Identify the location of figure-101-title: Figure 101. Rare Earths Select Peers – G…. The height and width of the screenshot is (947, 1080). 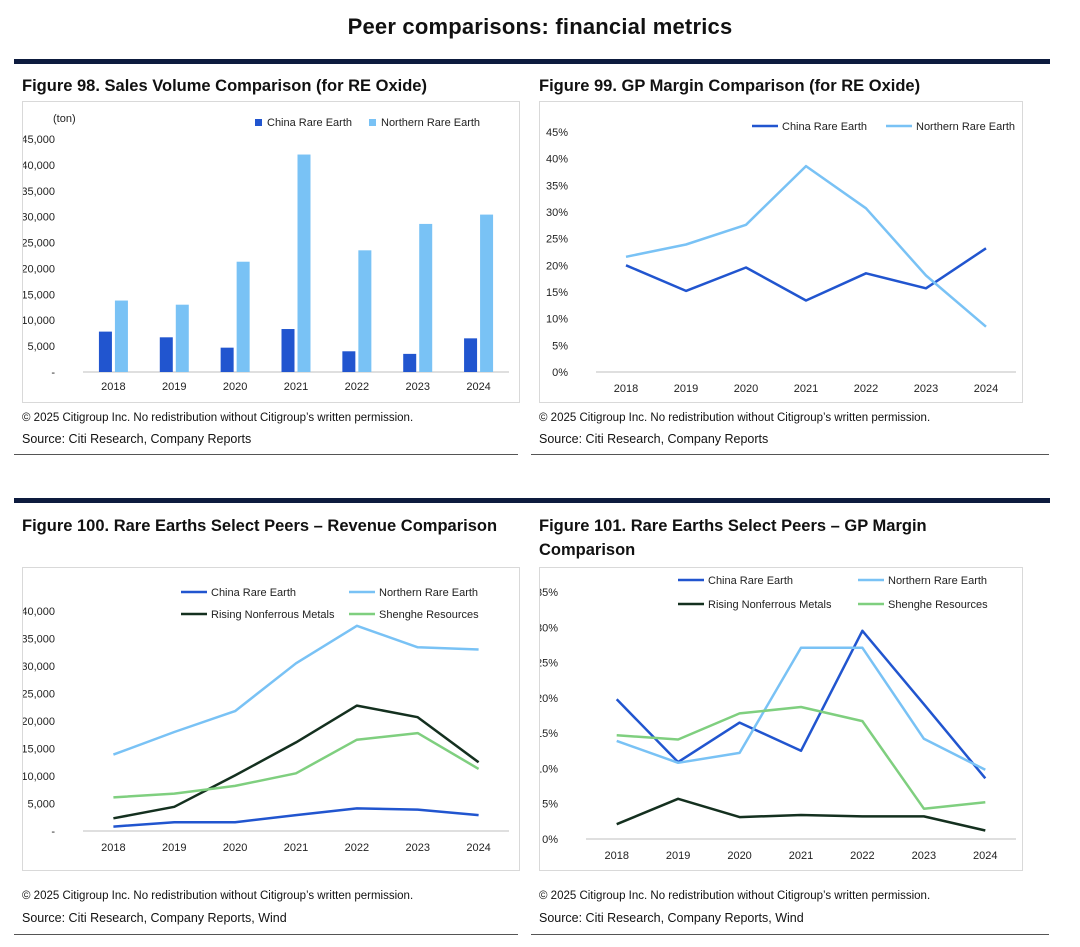
(733, 538).